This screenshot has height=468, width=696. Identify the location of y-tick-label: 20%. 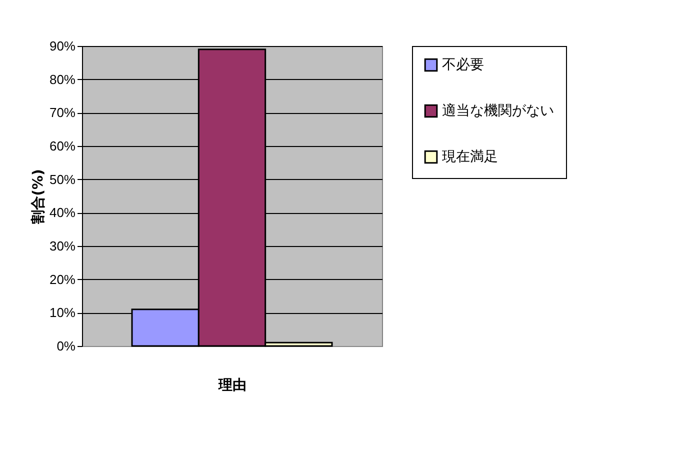
(62, 279).